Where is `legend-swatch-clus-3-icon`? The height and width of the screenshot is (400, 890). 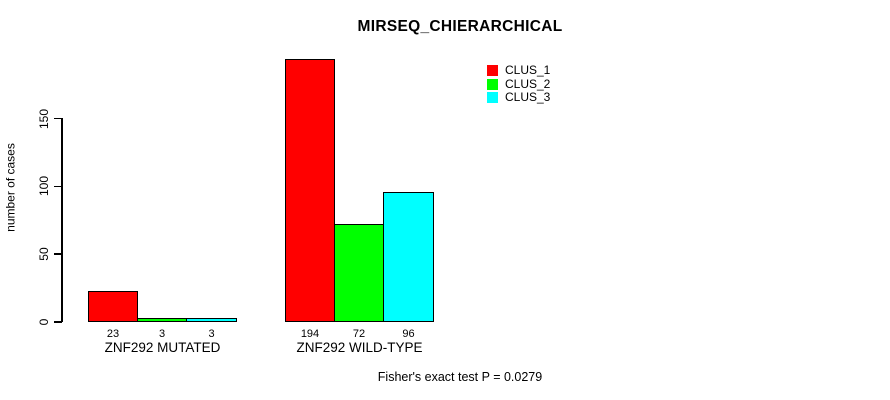 legend-swatch-clus-3-icon is located at coordinates (492, 98).